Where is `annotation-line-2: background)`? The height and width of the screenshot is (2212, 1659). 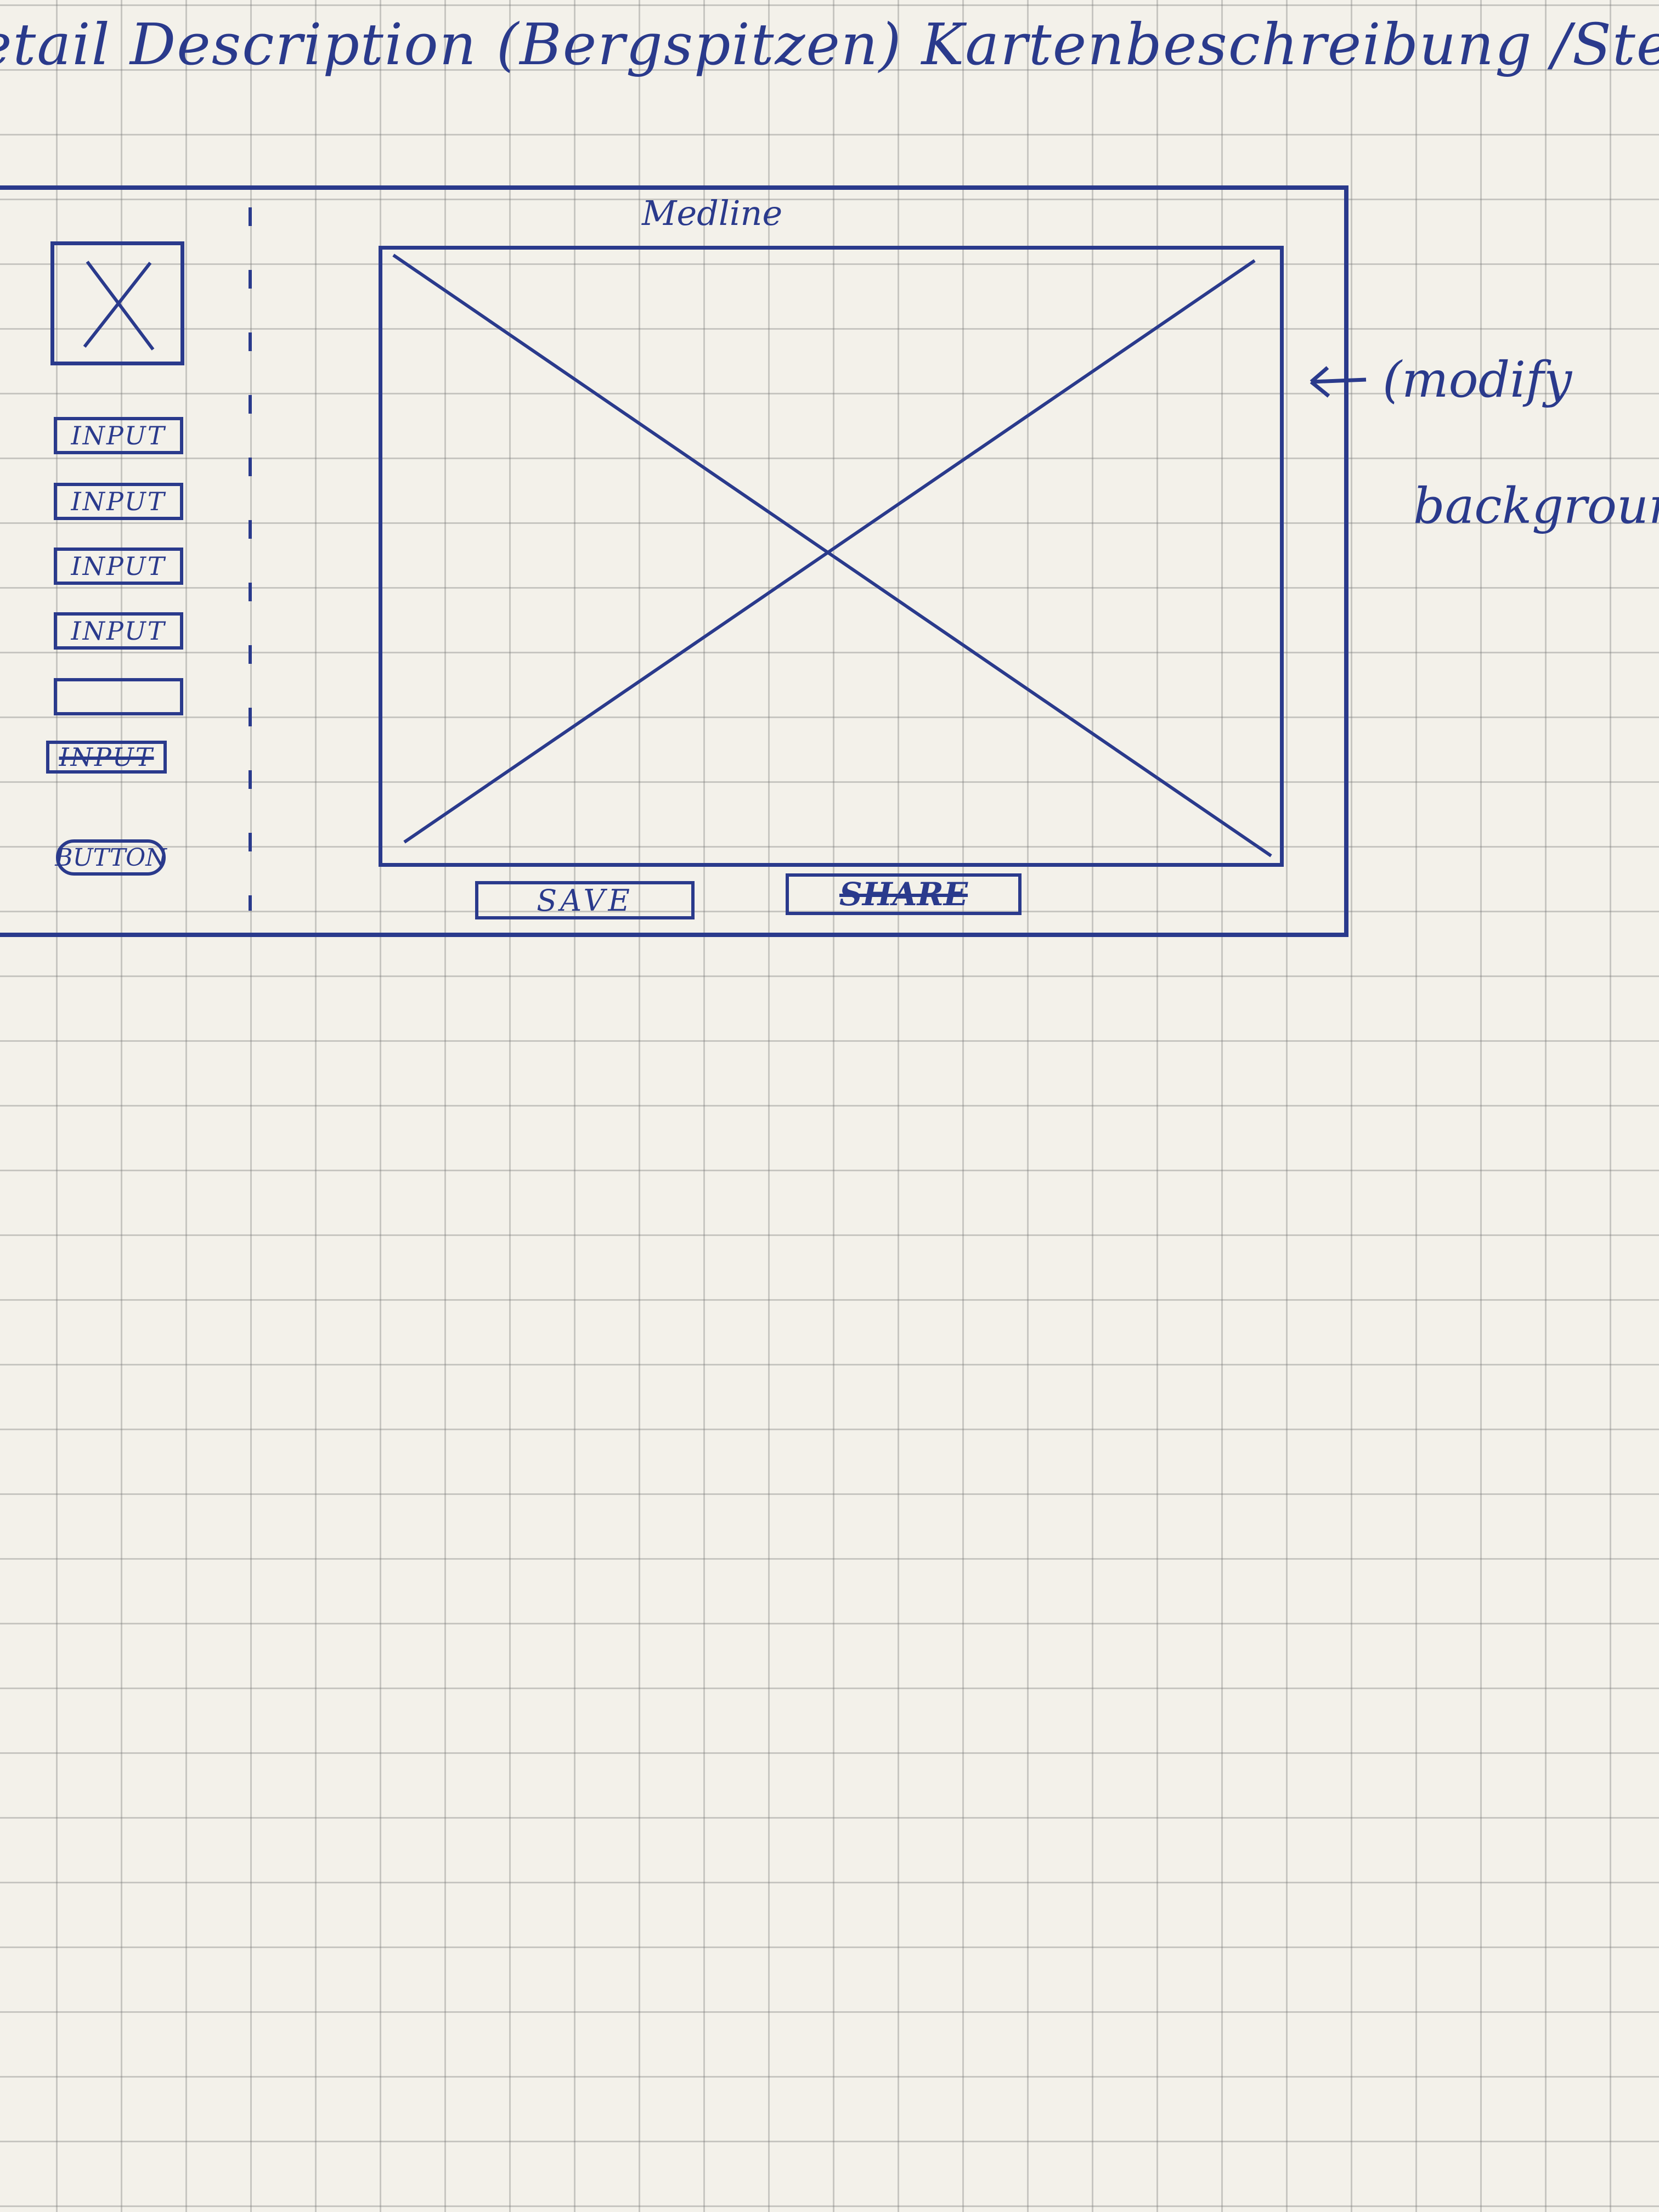 annotation-line-2: background) is located at coordinates (1536, 506).